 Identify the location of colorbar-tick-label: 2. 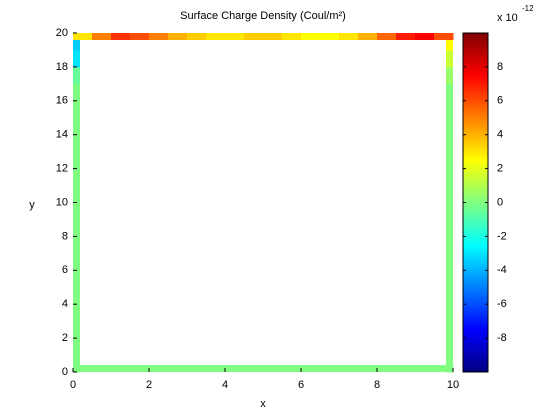
(500, 169).